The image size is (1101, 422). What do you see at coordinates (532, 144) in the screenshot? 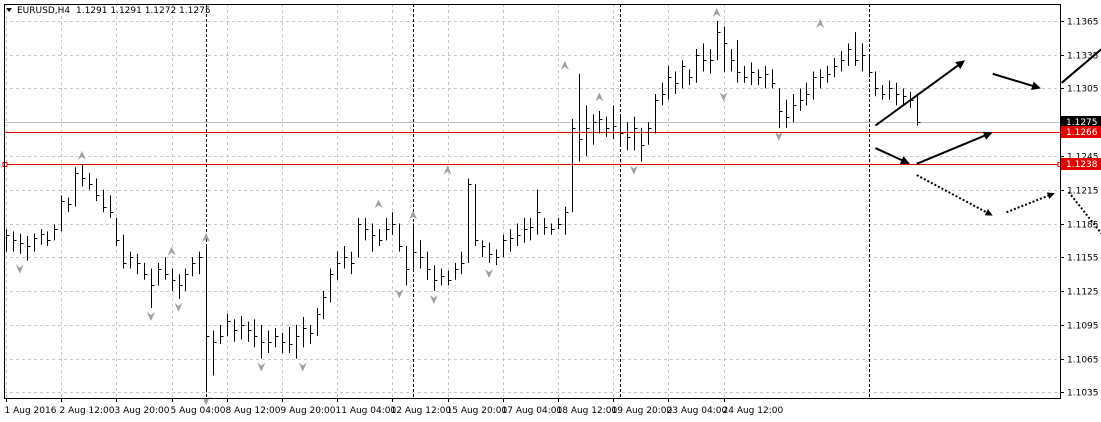
I see `price-levels` at bounding box center [532, 144].